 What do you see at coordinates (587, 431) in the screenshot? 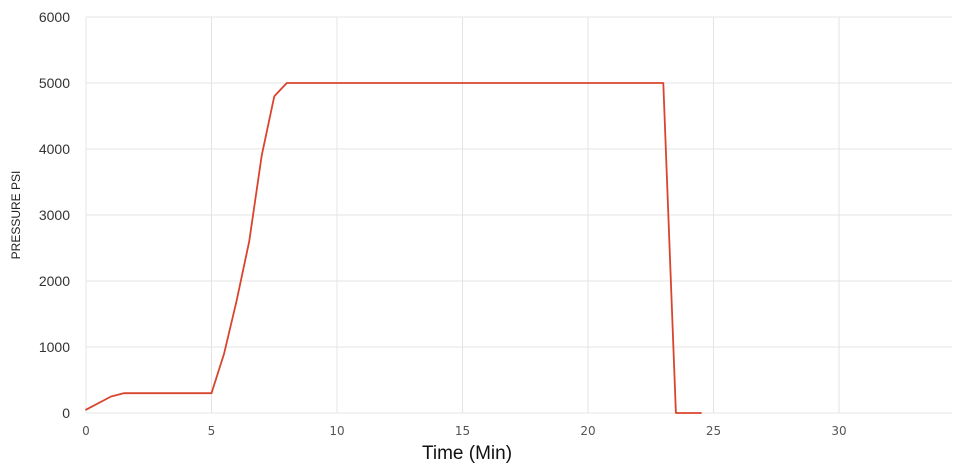
I see `x-tick-label-20: 20` at bounding box center [587, 431].